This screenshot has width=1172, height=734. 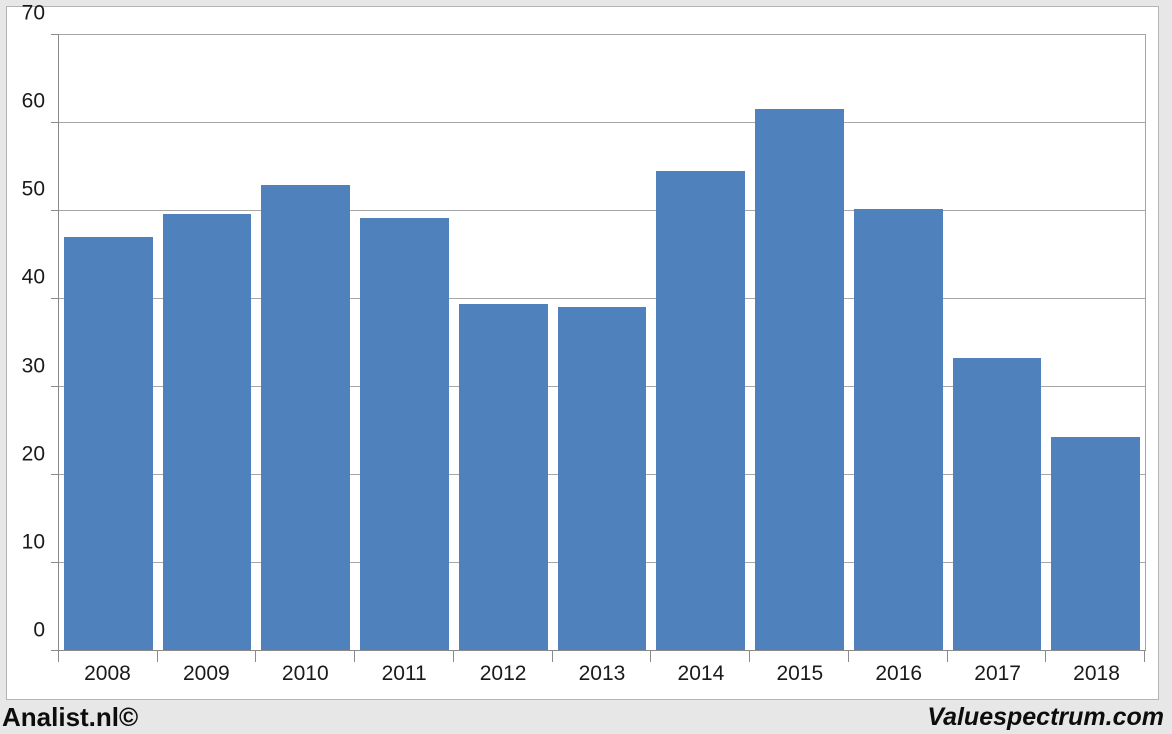 I want to click on x-axis-tick-label-2014: 2014, so click(x=701, y=673).